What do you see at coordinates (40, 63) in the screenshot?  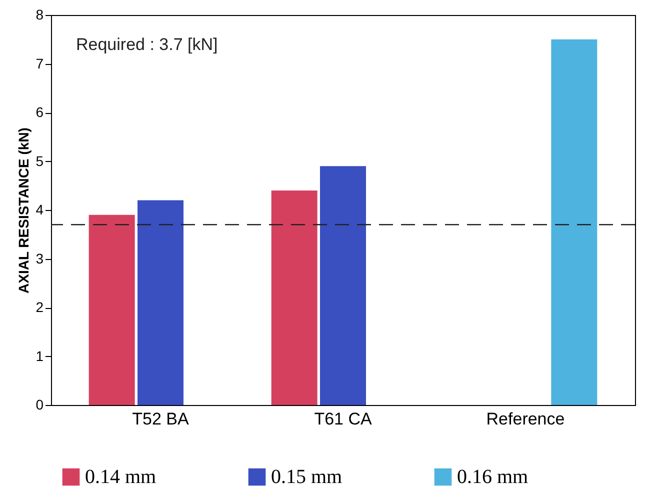 I see `y-tick-label: 7` at bounding box center [40, 63].